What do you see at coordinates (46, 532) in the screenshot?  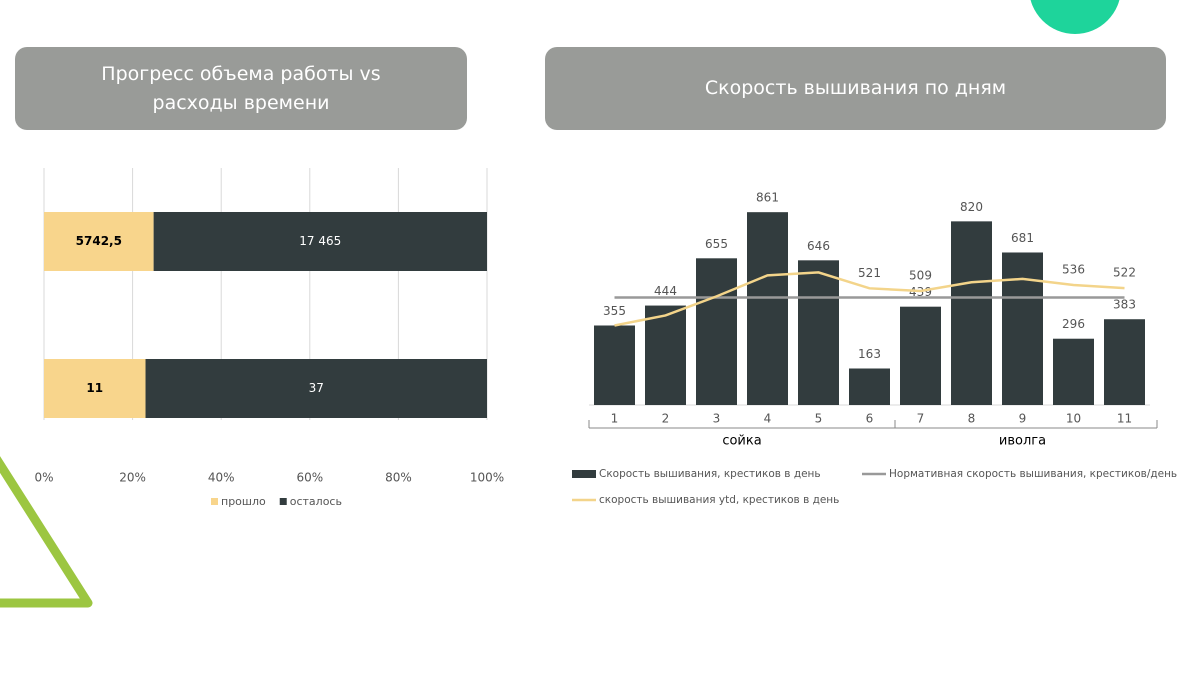 I see `decor-triangle` at bounding box center [46, 532].